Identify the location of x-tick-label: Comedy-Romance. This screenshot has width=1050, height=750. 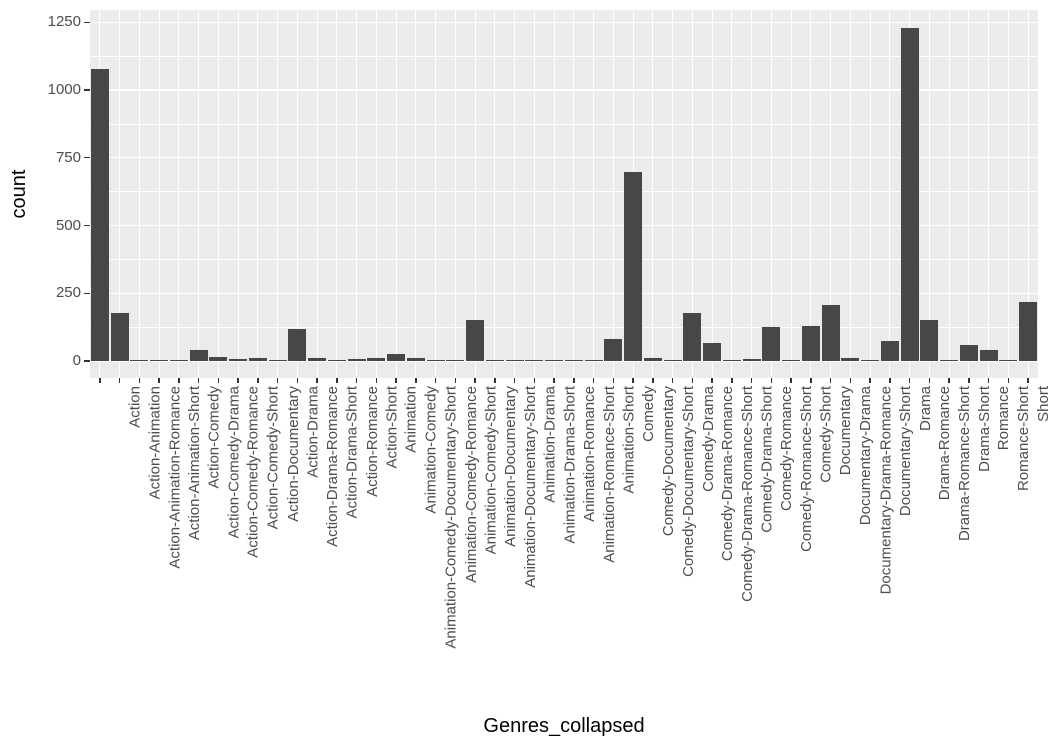
(787, 449).